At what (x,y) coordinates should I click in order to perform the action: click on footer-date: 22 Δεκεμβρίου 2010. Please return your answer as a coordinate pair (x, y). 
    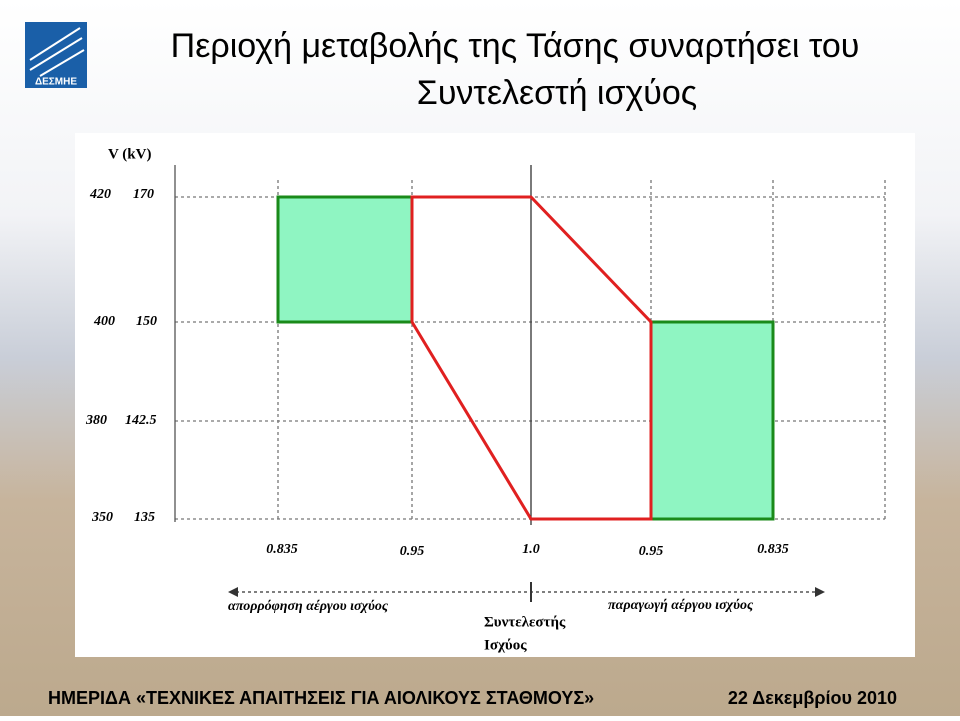
    Looking at the image, I should click on (812, 698).